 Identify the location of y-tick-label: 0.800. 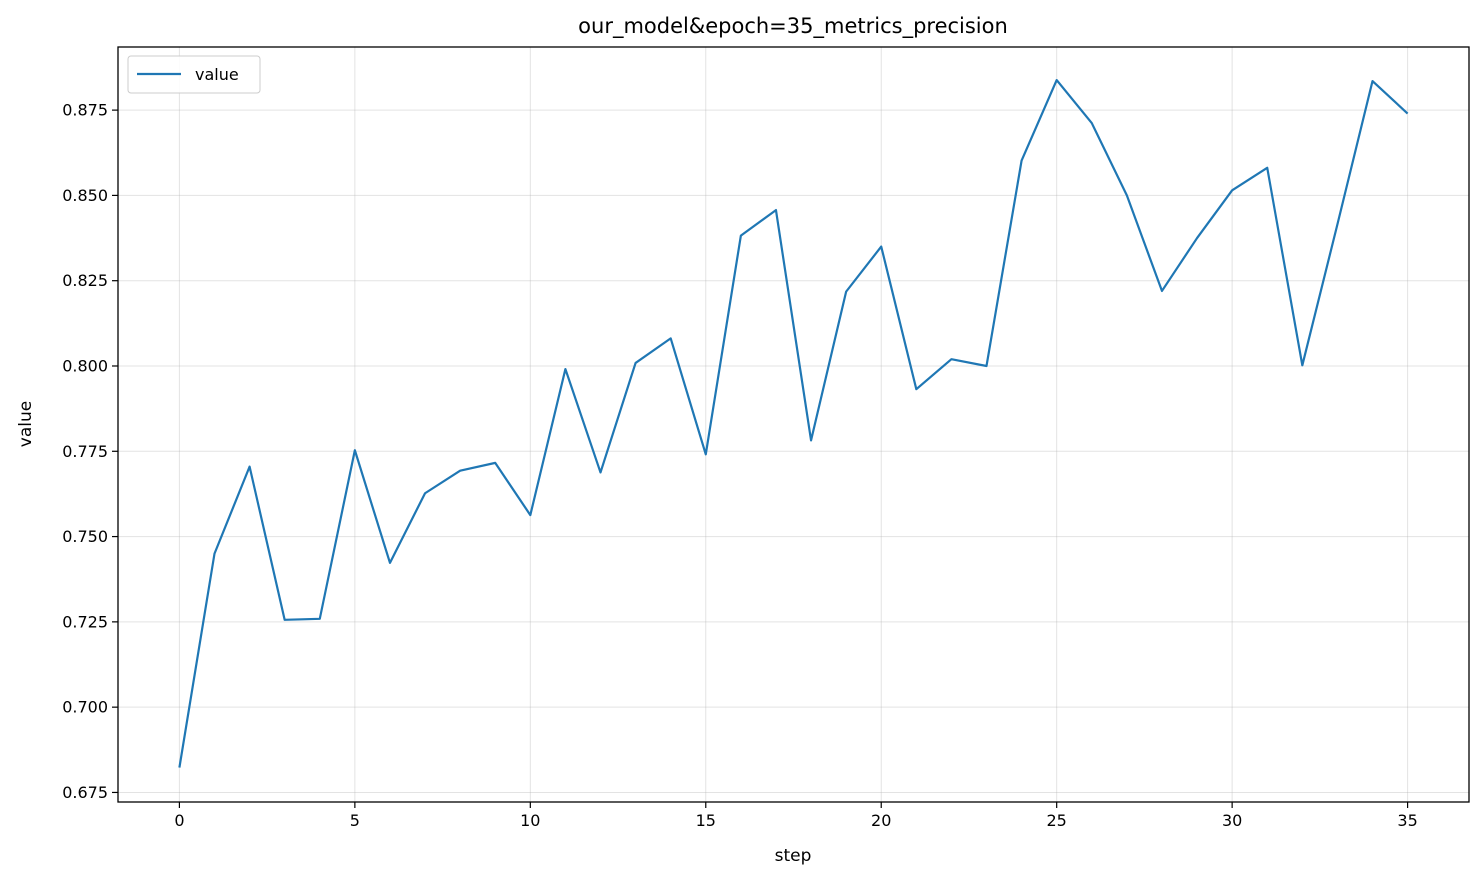
(85, 365).